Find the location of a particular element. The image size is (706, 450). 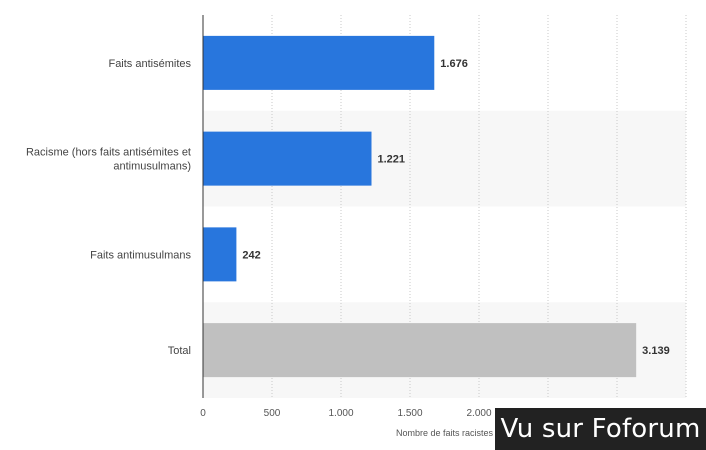

category-label: Racisme (hors faits antisémites et is located at coordinates (108, 153).